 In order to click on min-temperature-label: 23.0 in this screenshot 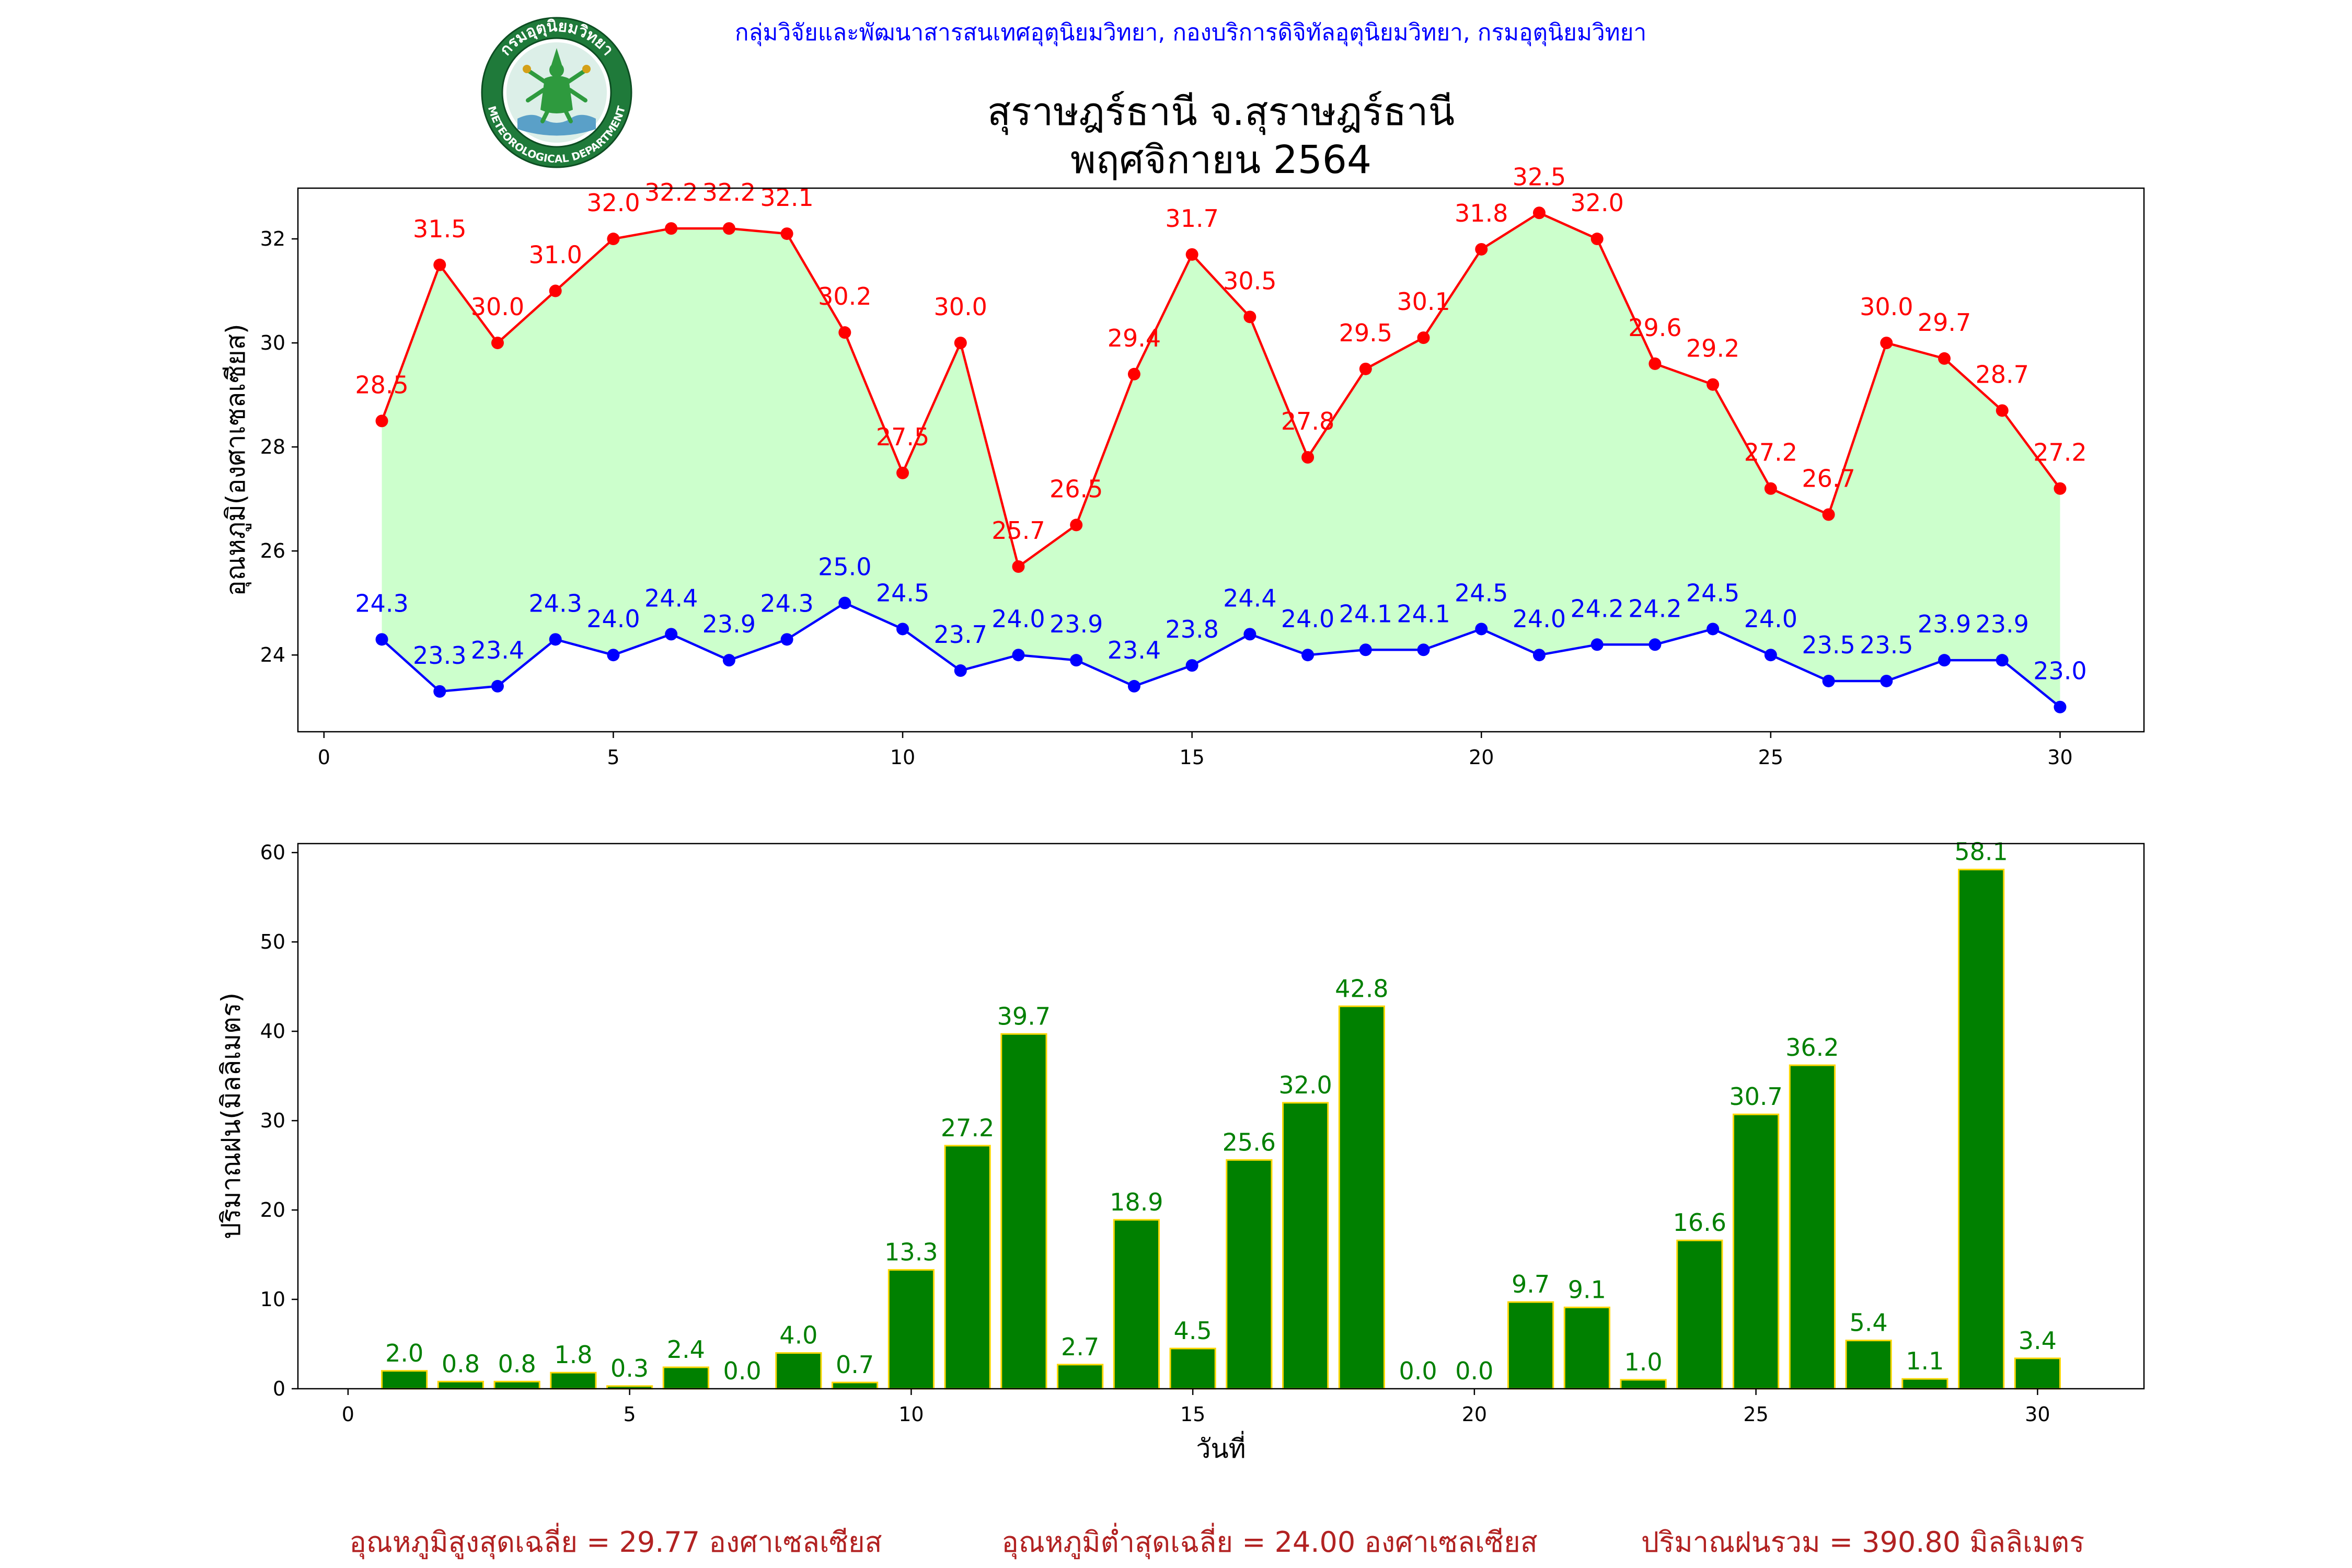, I will do `click(2059, 671)`.